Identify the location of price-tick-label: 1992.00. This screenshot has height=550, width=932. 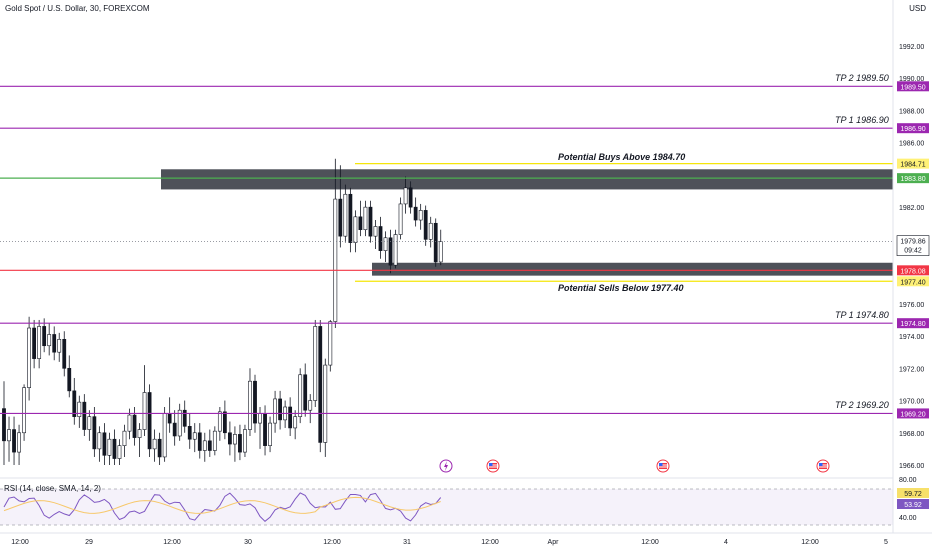
(911, 47).